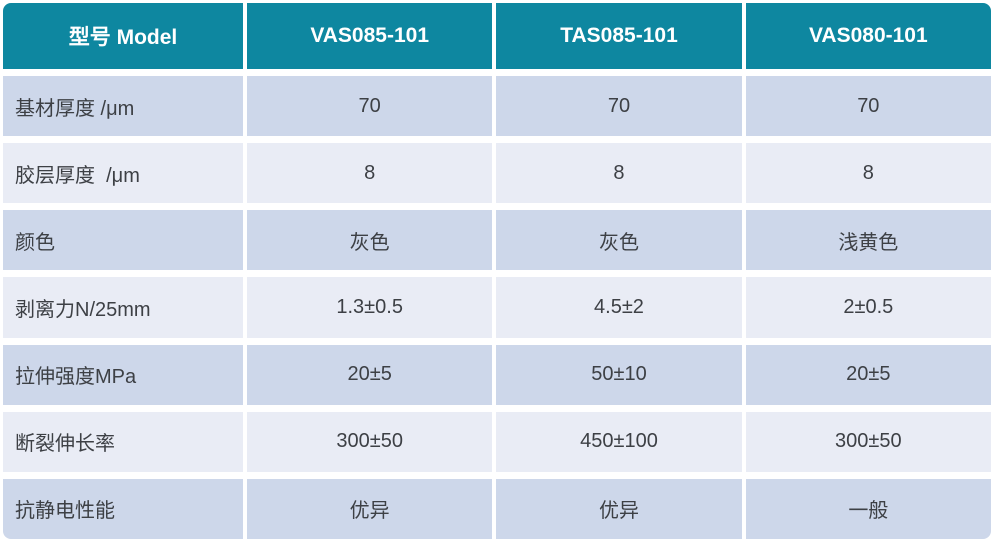  Describe the element at coordinates (868, 173) in the screenshot. I see `cell-adhesive-thickness-col3: 8` at that location.